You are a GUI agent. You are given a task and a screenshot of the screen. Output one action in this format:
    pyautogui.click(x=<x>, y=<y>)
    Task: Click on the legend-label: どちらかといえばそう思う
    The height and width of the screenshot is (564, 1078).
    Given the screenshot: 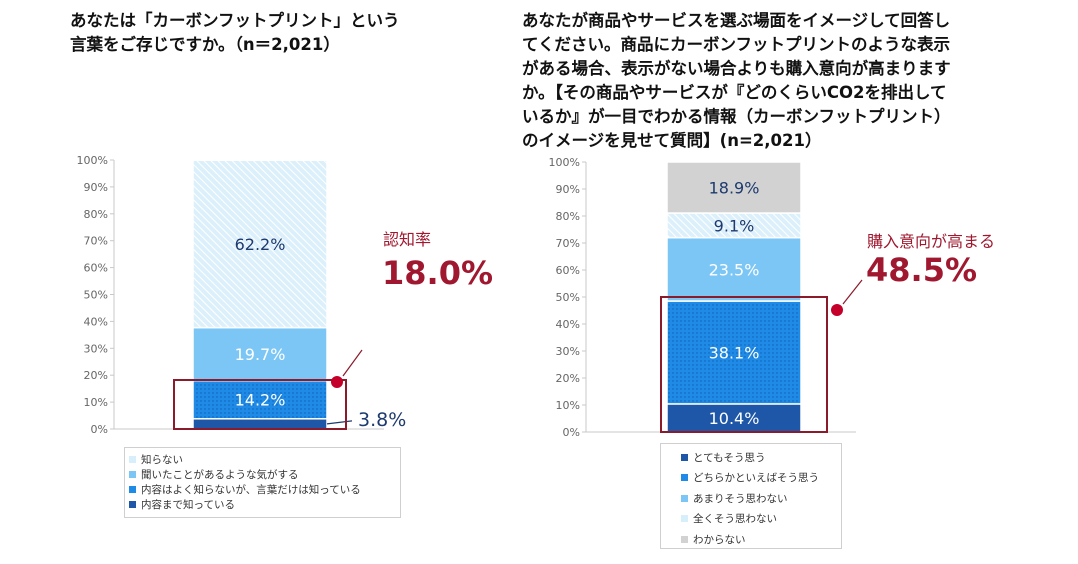 What is the action you would take?
    pyautogui.click(x=756, y=478)
    